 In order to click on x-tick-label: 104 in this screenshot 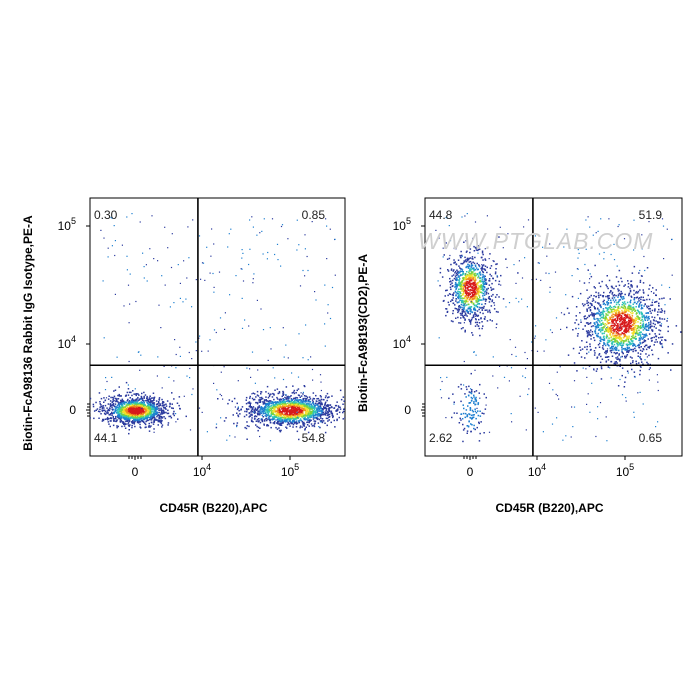, I will do `click(202, 470)`.